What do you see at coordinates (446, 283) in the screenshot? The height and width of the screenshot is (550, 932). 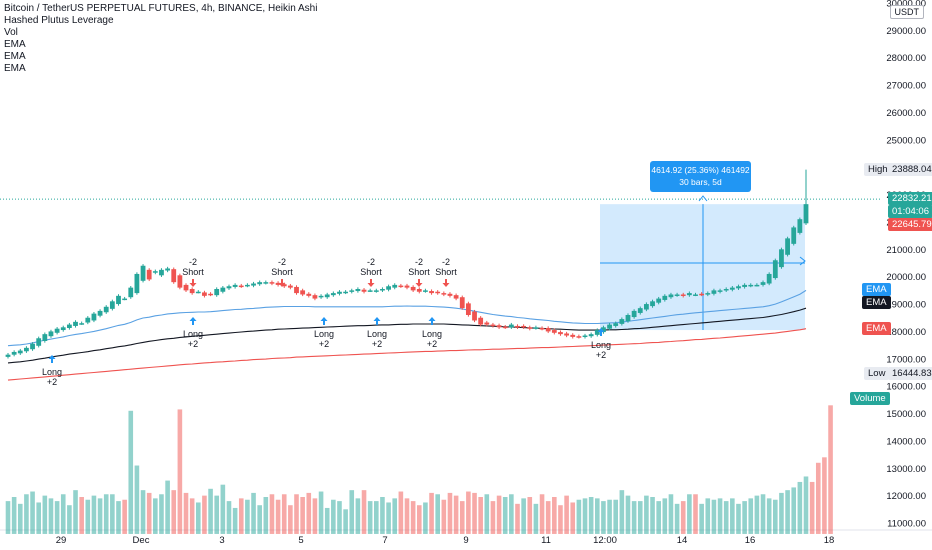 I see `short-arrow-icon` at bounding box center [446, 283].